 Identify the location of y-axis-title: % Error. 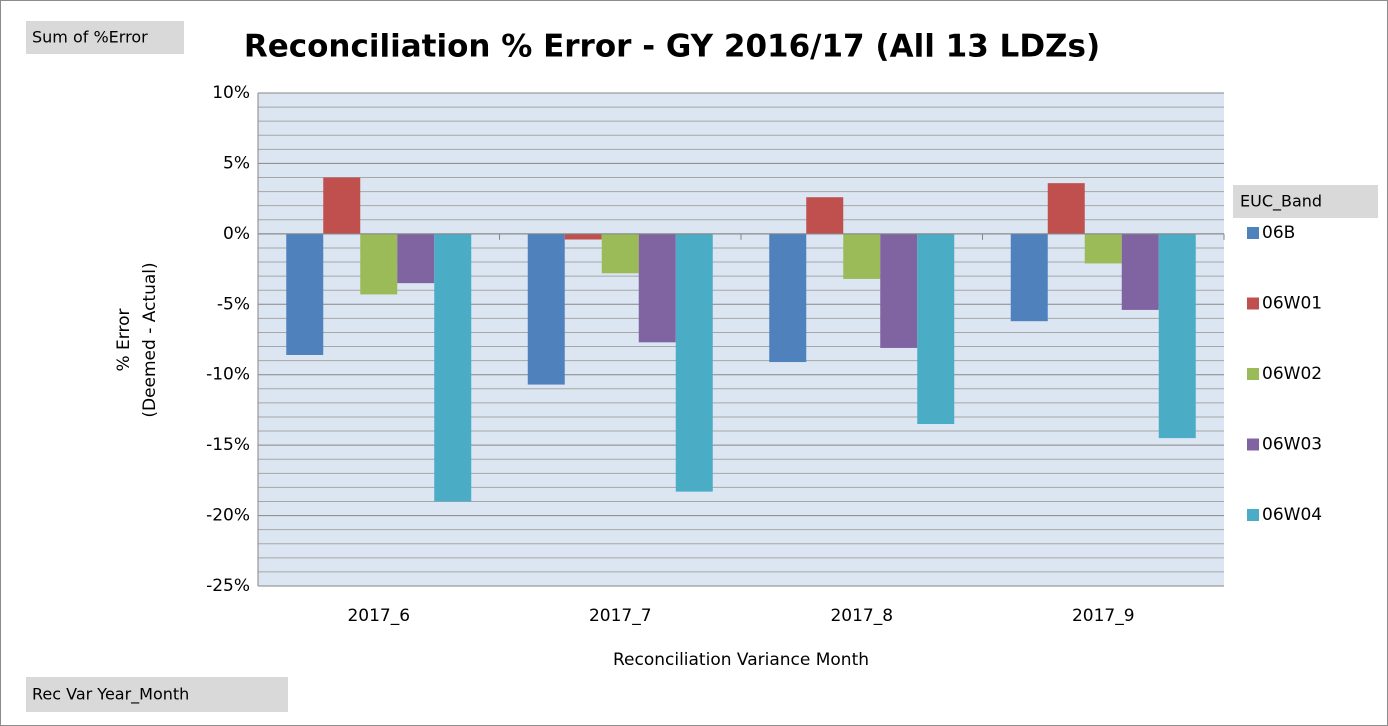
(124, 339).